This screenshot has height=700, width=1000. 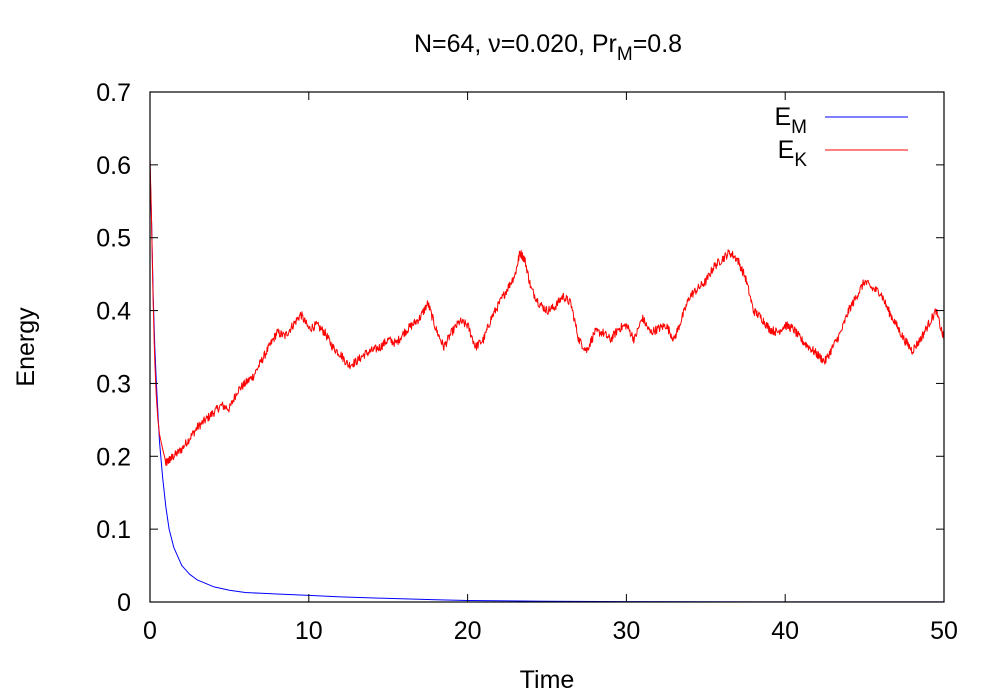 I want to click on chart-title-main: N=64, ν=0.020, Pr, so click(x=515, y=44).